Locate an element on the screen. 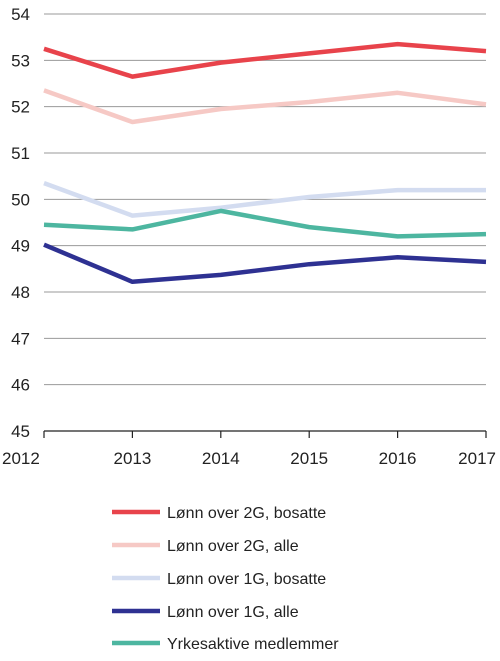  x-tick-label: 2013 is located at coordinates (132, 458).